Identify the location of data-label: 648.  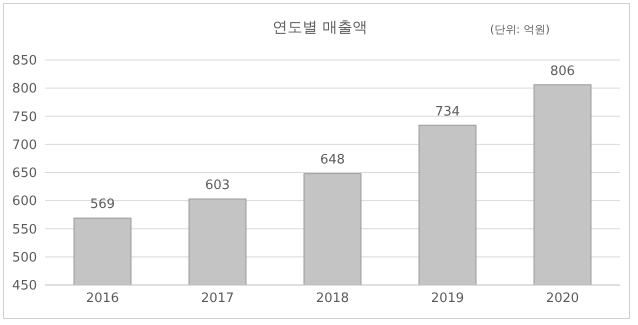
(332, 160).